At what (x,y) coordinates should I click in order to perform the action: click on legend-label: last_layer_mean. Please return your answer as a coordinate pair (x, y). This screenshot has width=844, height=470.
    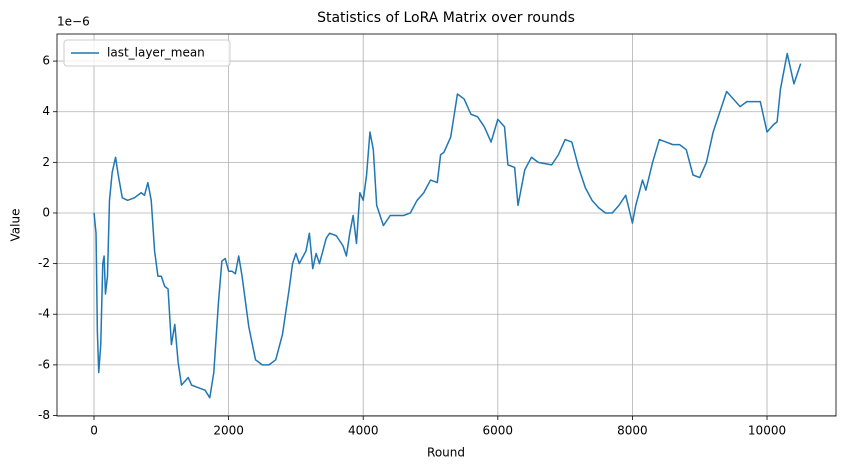
    Looking at the image, I should click on (156, 53).